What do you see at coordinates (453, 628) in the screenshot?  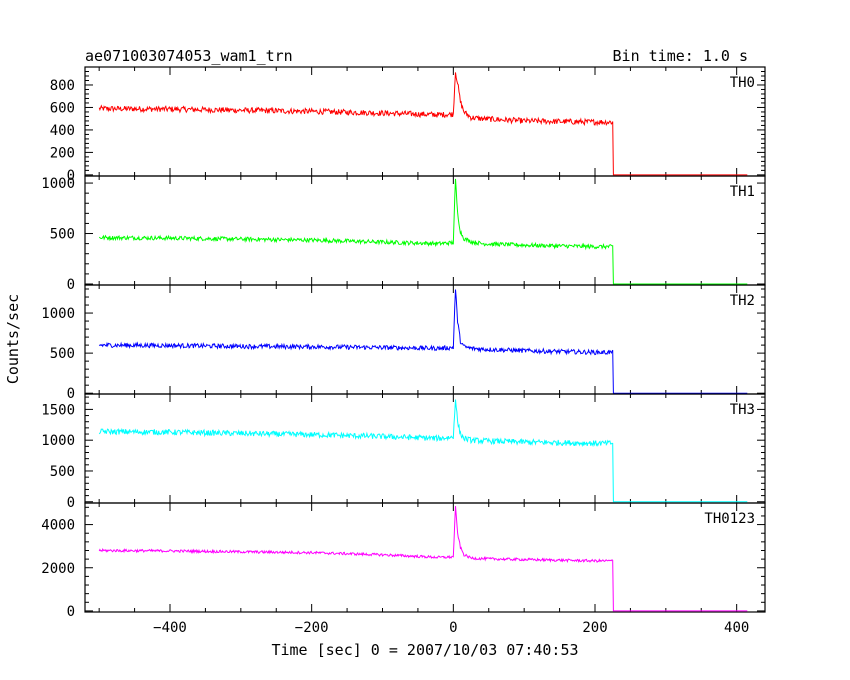 I see `x-tick-label: 0` at bounding box center [453, 628].